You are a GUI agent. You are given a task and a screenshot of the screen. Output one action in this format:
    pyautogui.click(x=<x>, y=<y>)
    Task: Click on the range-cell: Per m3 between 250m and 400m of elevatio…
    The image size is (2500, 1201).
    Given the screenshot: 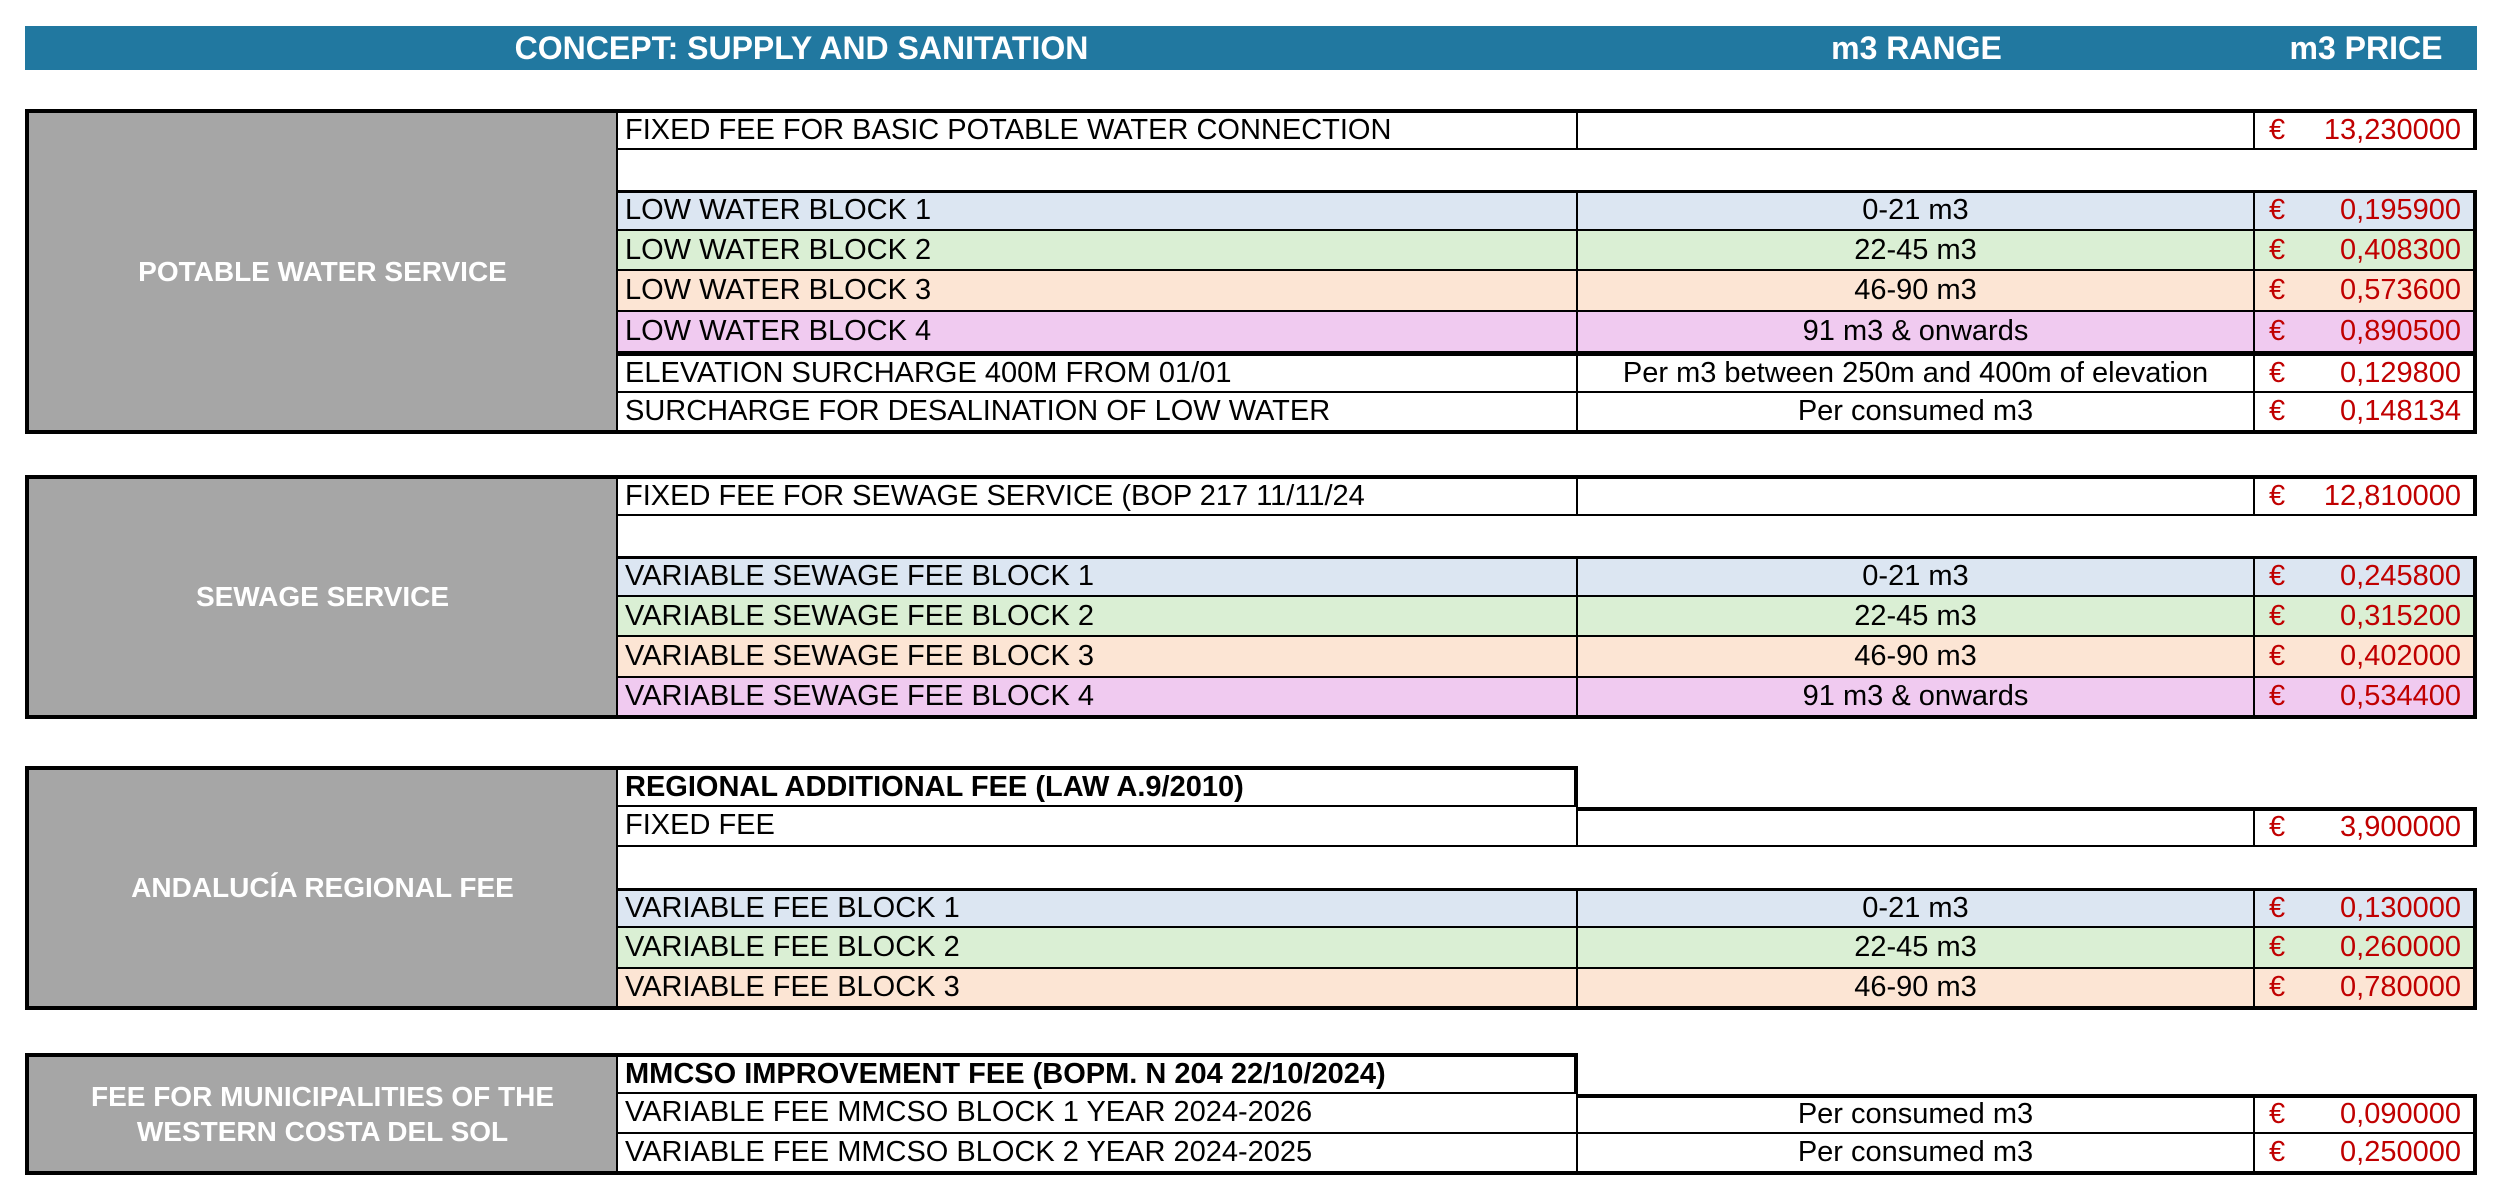 What is the action you would take?
    pyautogui.click(x=1916, y=373)
    